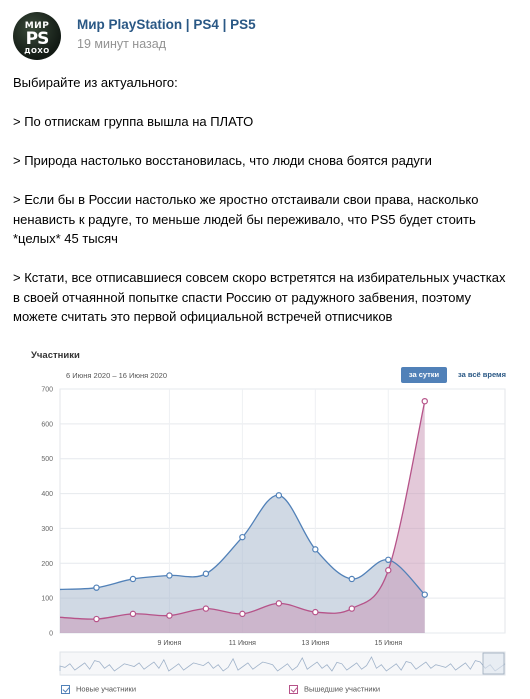 The width and height of the screenshot is (530, 699). Describe the element at coordinates (106, 689) in the screenshot. I see `legend-new-members-label: Новые участники` at that location.